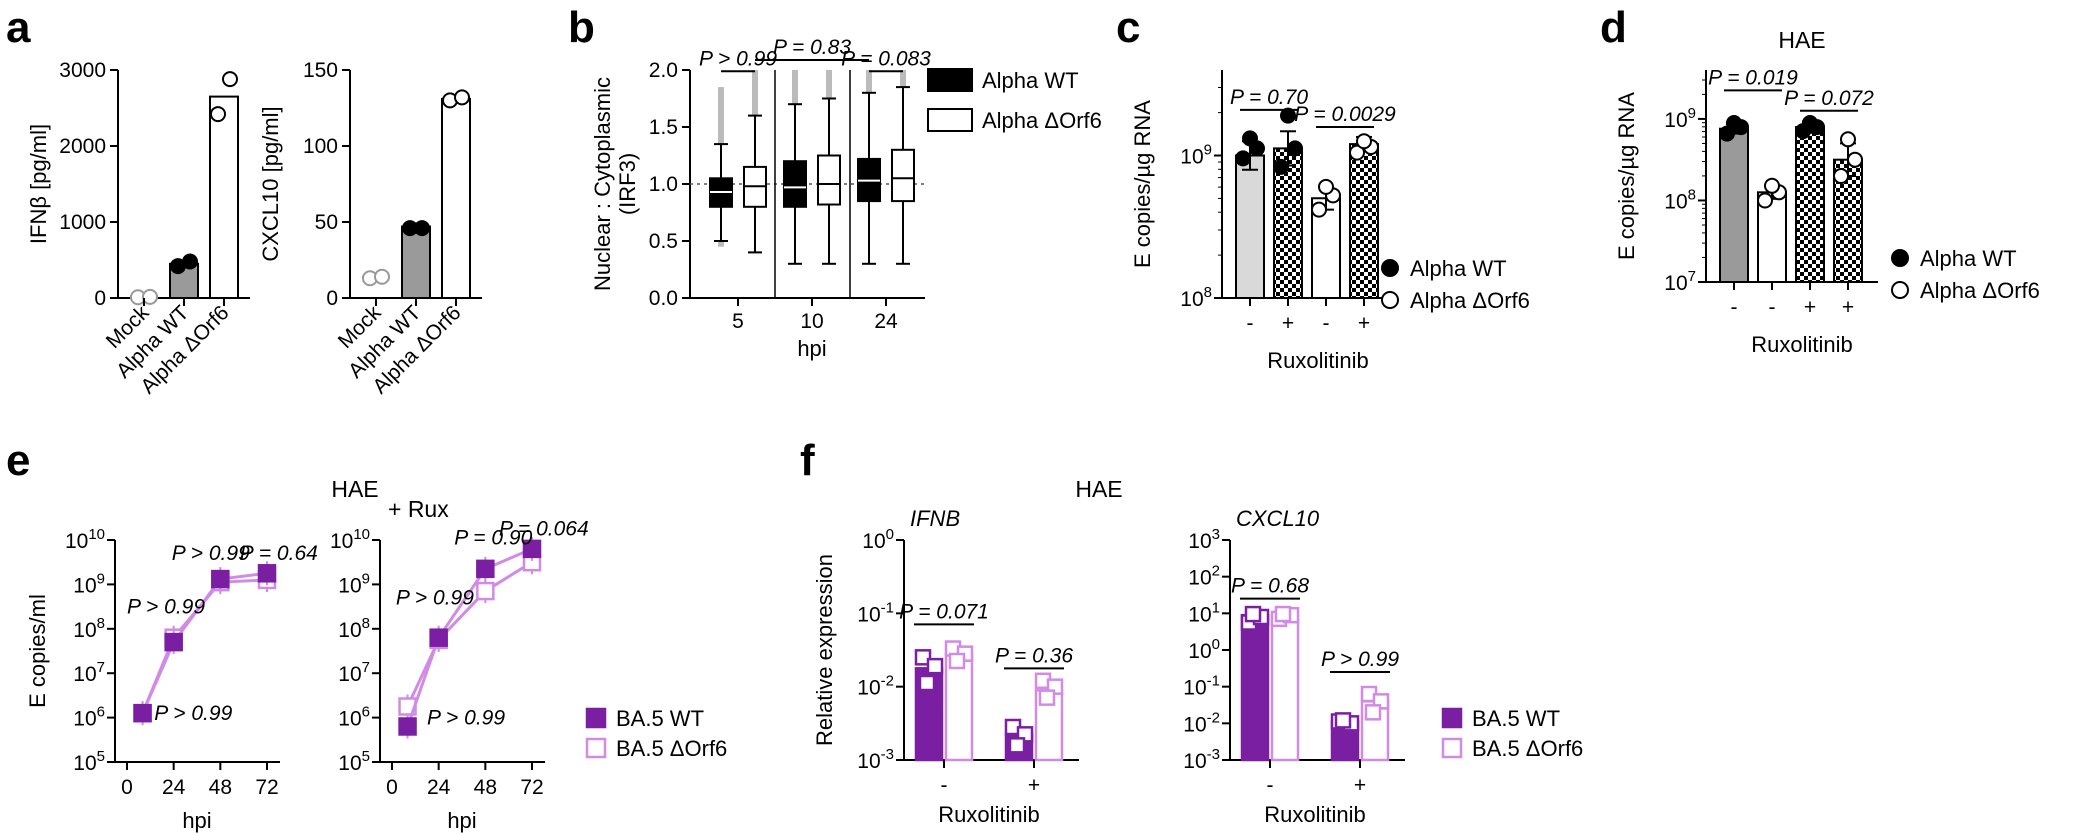 The width and height of the screenshot is (2081, 833). What do you see at coordinates (824, 650) in the screenshot?
I see `f-ifnb-ylabel: Relative expression` at bounding box center [824, 650].